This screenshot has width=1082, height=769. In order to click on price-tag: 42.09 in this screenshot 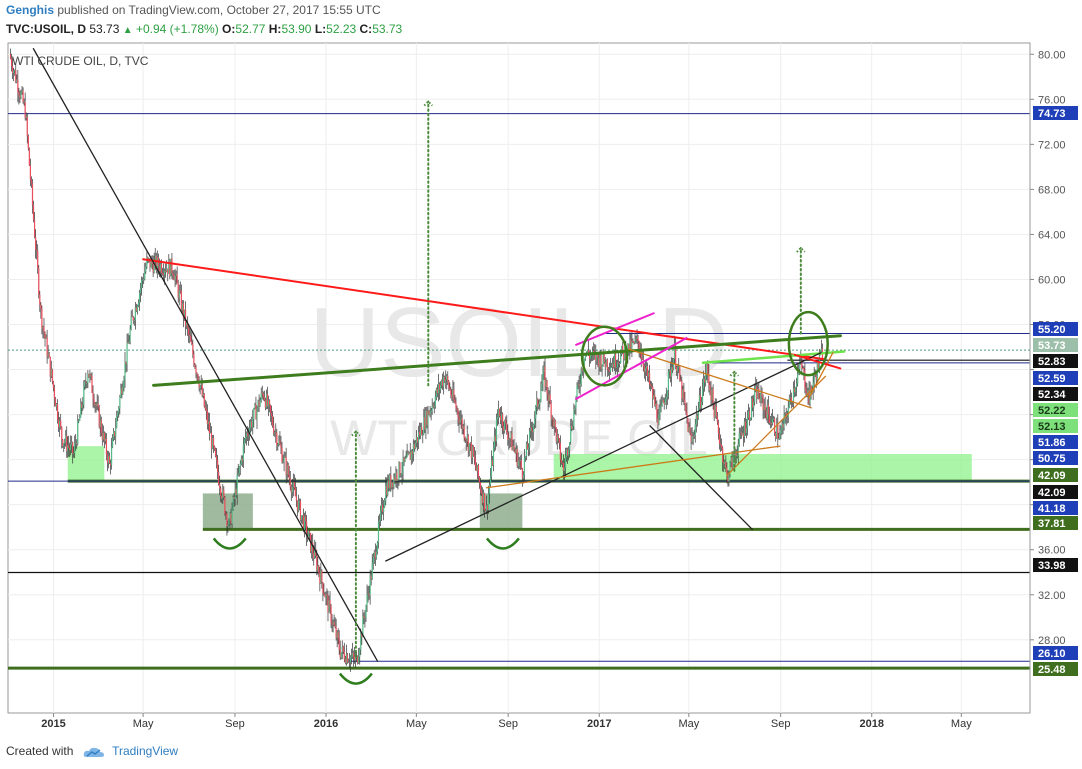, I will do `click(1055, 475)`.